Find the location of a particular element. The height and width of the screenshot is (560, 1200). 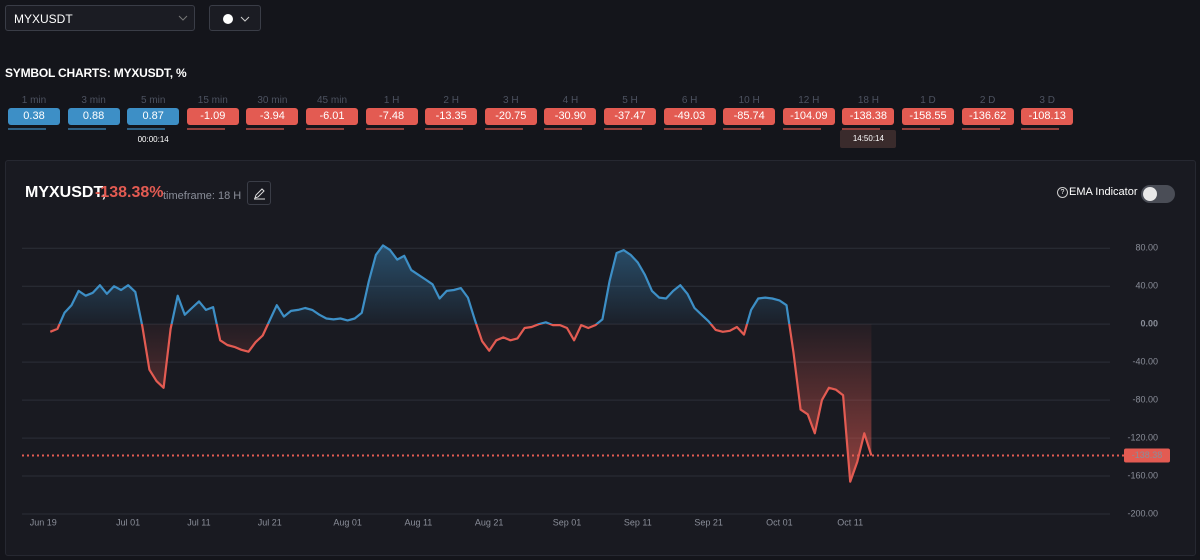

timeframe-label: 2 D is located at coordinates (987, 100).